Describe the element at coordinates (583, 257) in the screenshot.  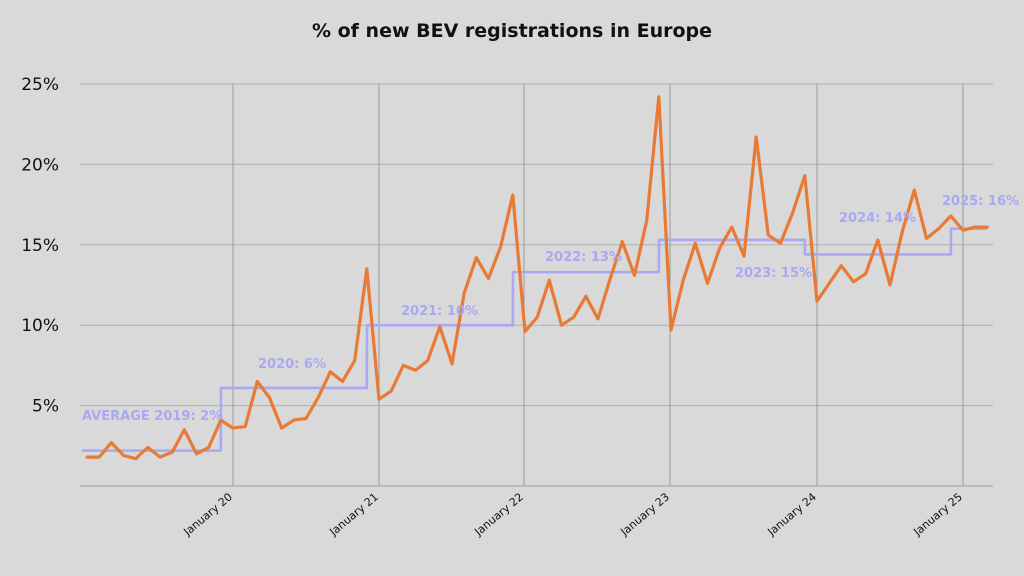
I see `average-label-2022: 2022: 13%` at that location.